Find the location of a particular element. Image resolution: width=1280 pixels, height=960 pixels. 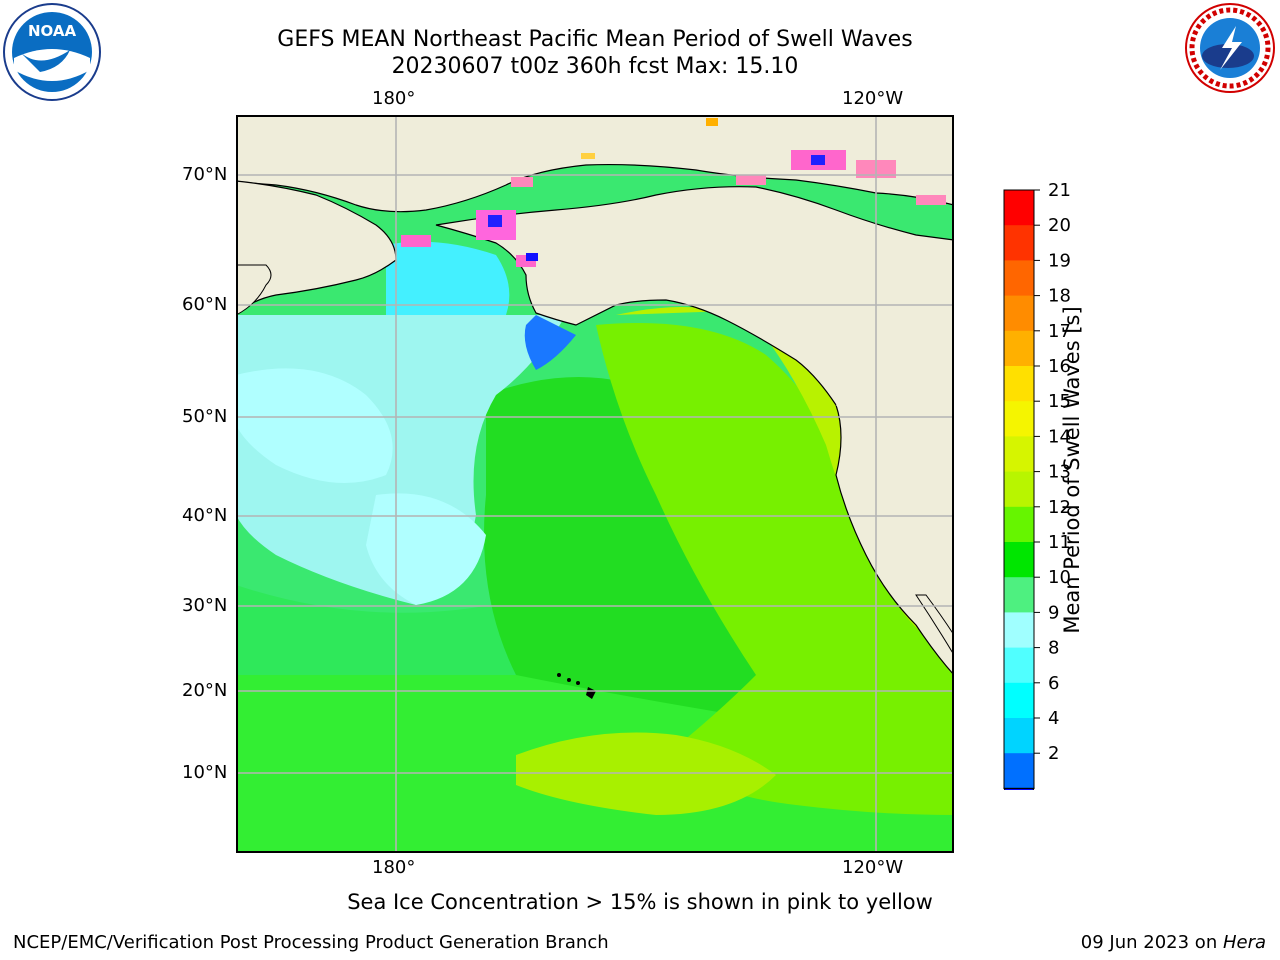

lon-label-bottom-120w: 120°W is located at coordinates (873, 867).